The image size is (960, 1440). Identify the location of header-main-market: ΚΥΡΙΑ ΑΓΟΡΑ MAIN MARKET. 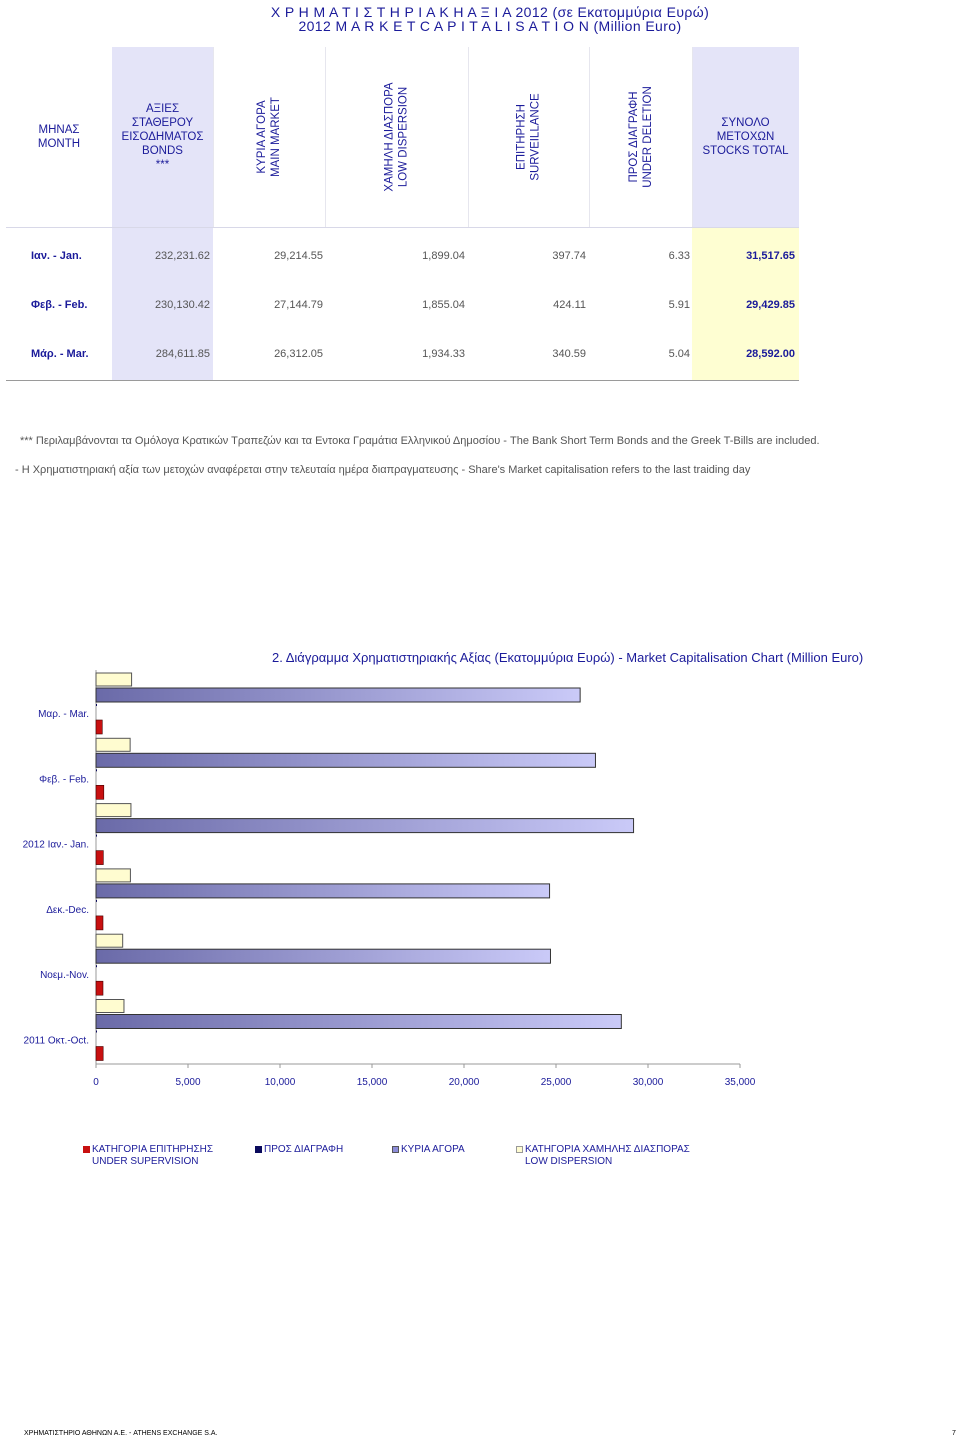
(269, 137).